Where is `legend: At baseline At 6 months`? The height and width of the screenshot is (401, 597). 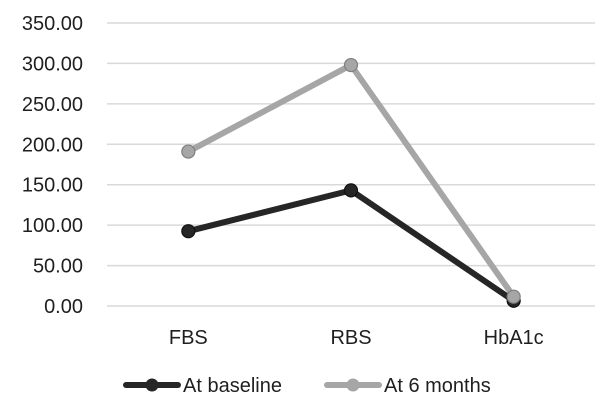 legend: At baseline At 6 months is located at coordinates (307, 386).